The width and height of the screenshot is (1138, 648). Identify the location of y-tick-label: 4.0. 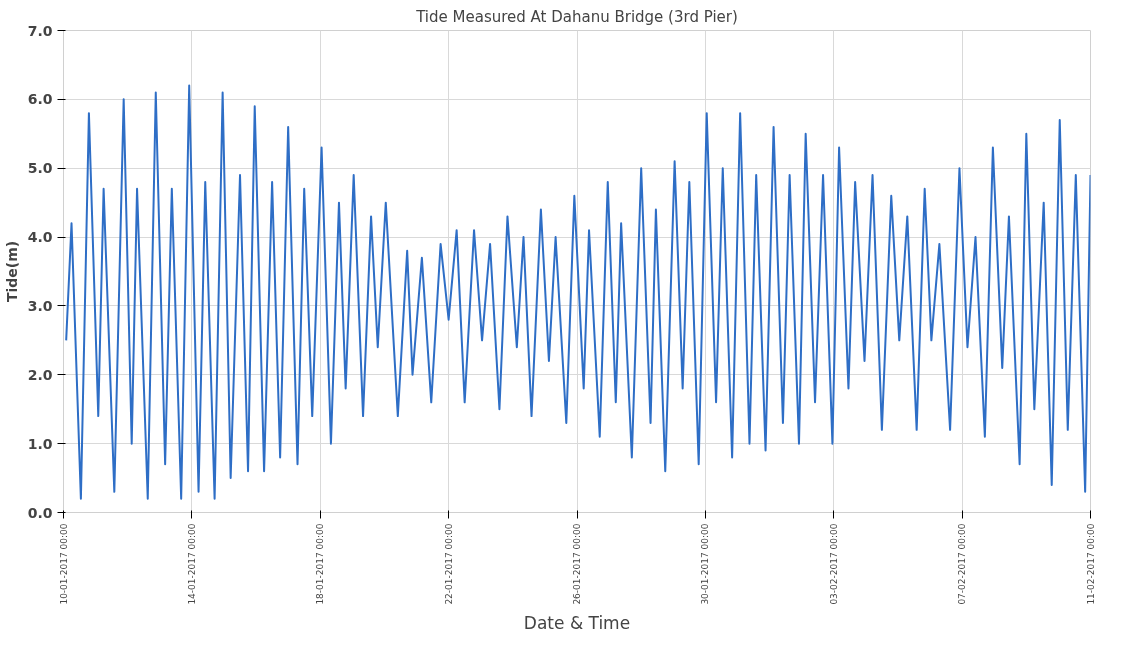
(40, 237).